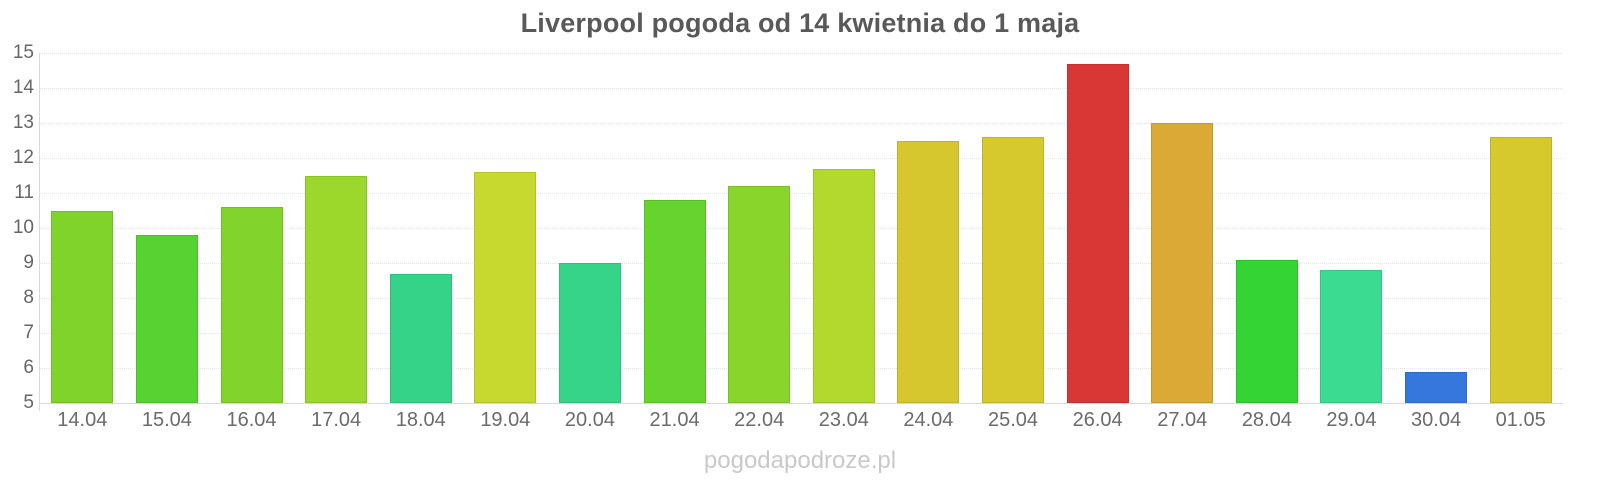  I want to click on bar-15.04, so click(166, 319).